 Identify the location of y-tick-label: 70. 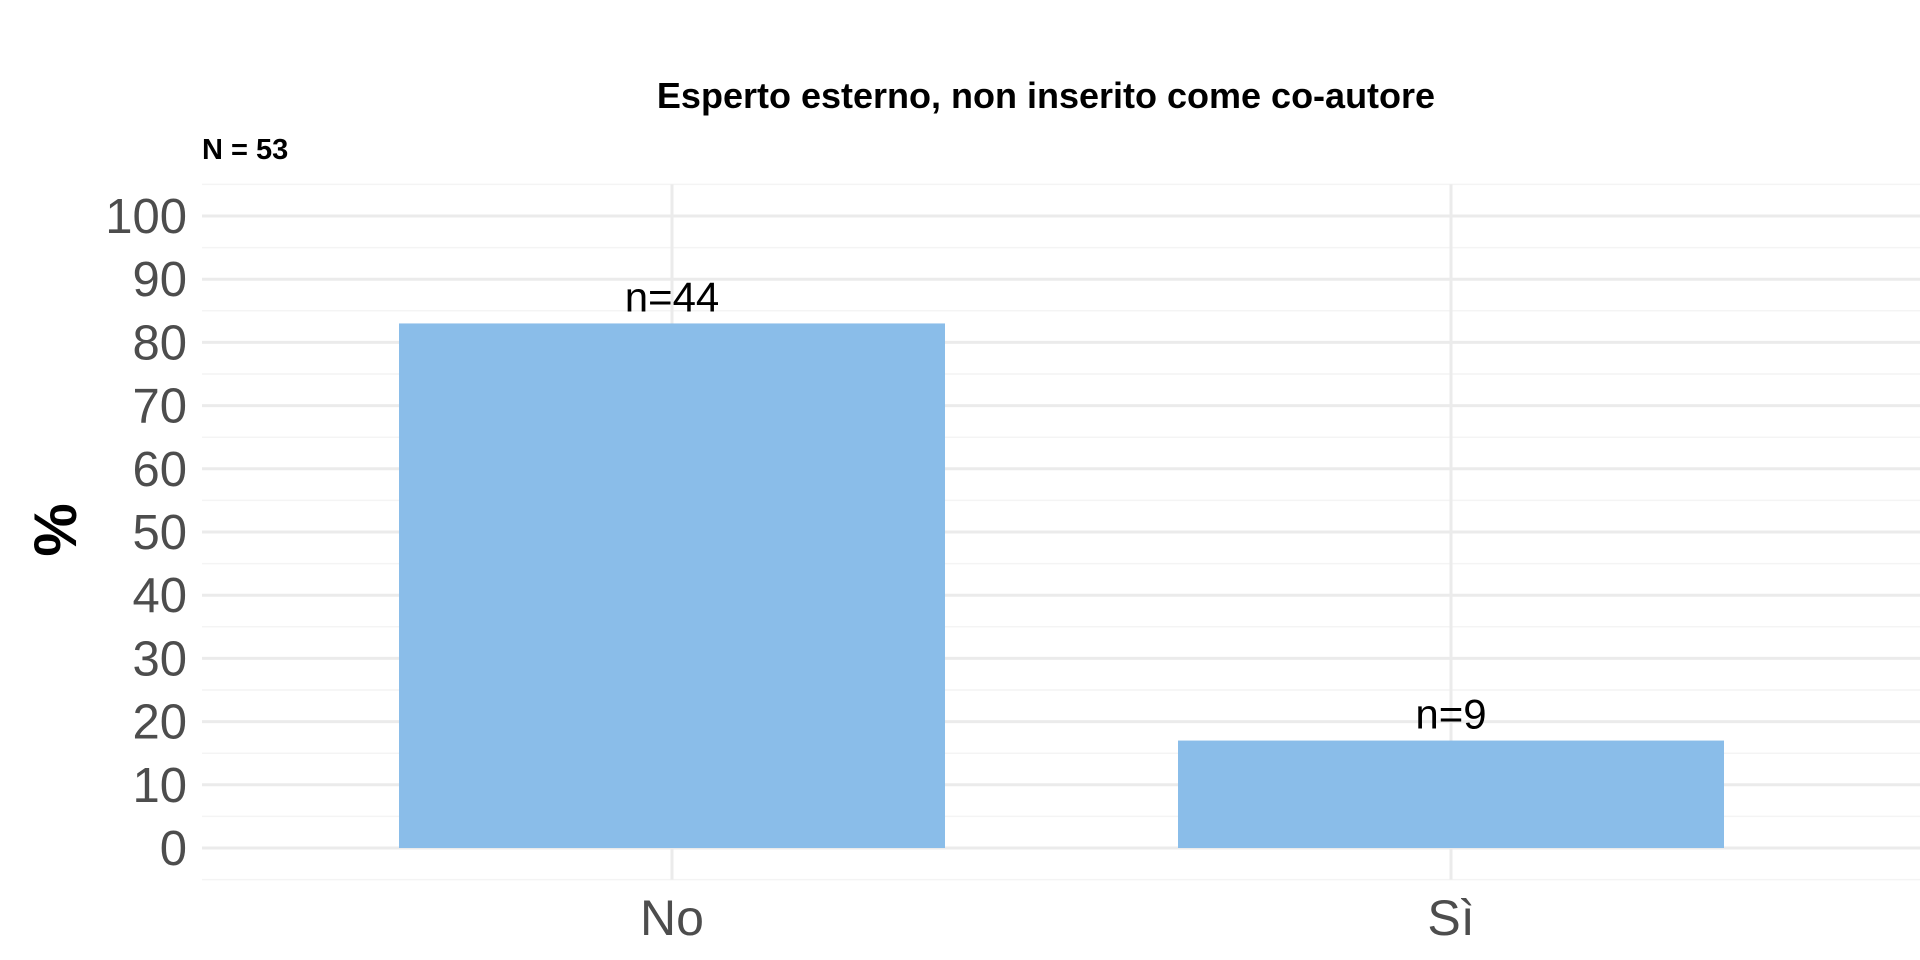
(159, 407).